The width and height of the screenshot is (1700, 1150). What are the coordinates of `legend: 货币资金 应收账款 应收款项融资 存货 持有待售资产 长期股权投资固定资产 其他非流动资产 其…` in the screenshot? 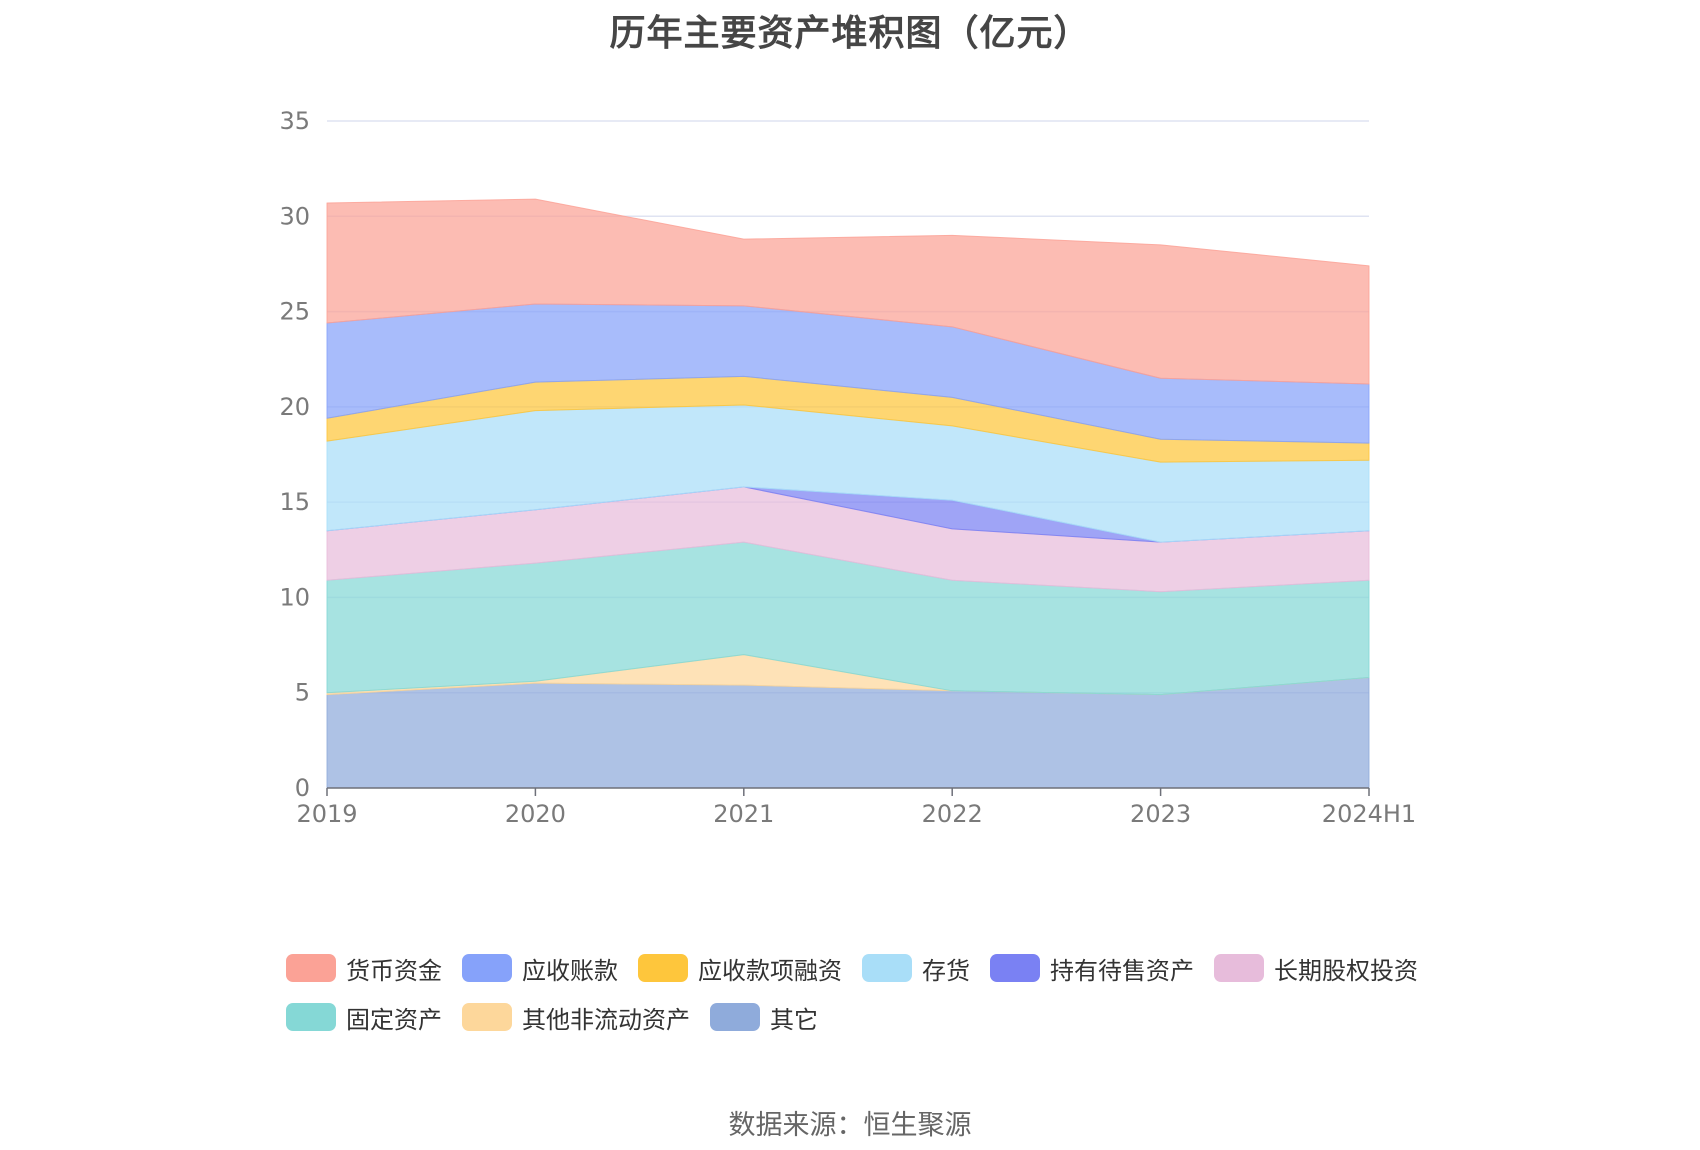 It's located at (866, 992).